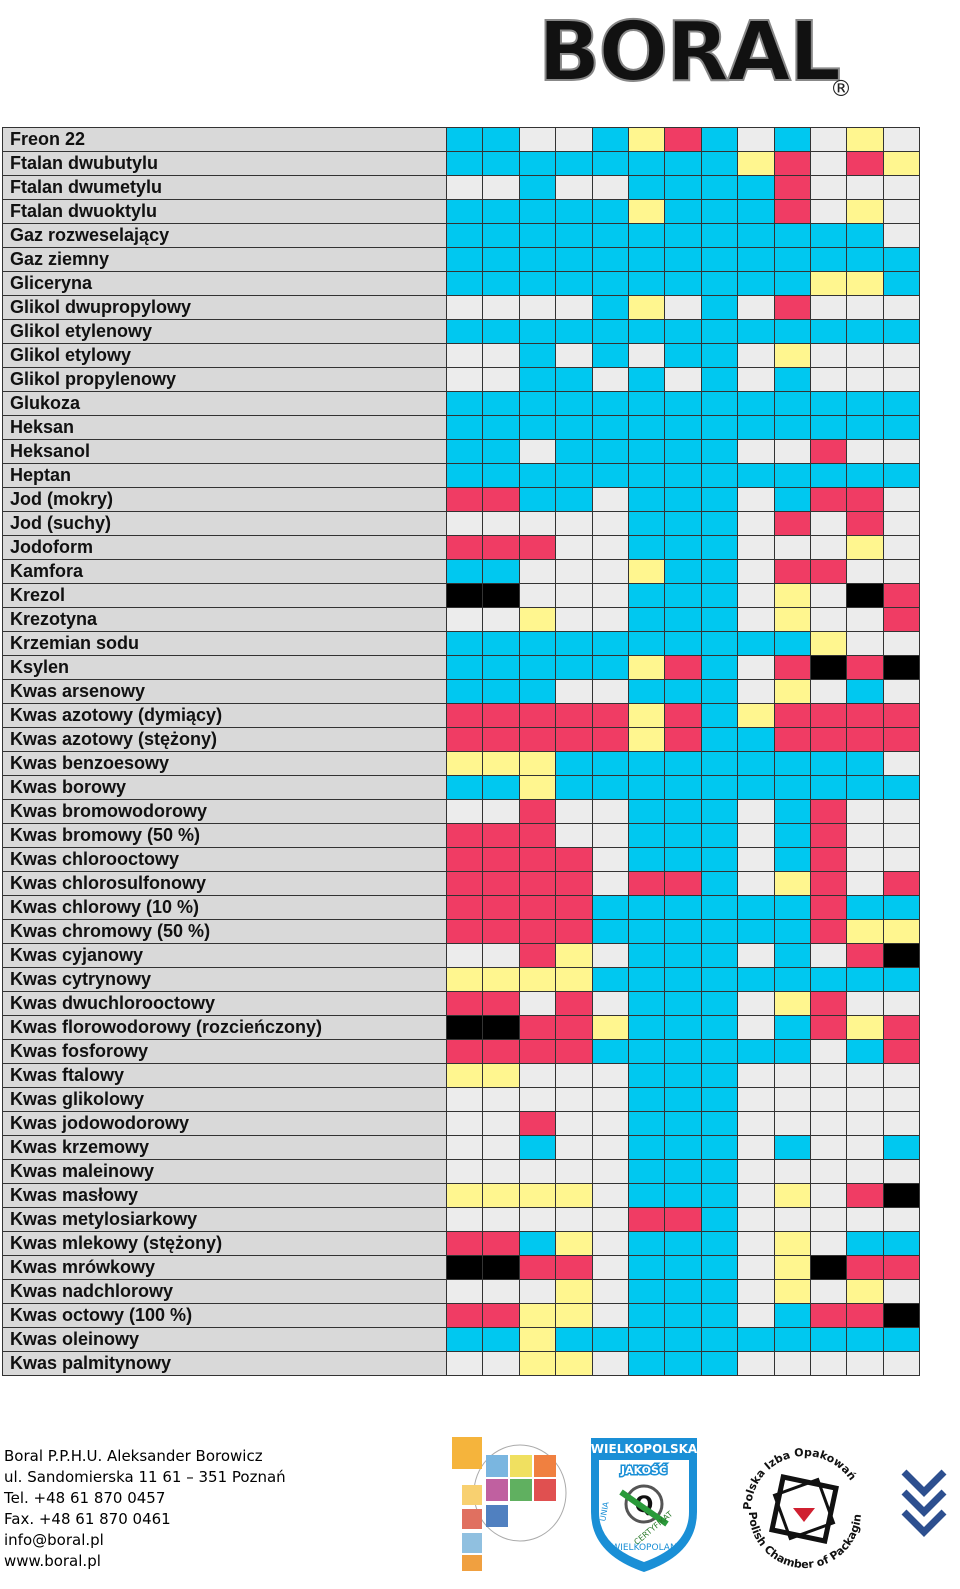 The width and height of the screenshot is (960, 1589). Describe the element at coordinates (54, 1540) in the screenshot. I see `company-email: info@boral.pl` at that location.